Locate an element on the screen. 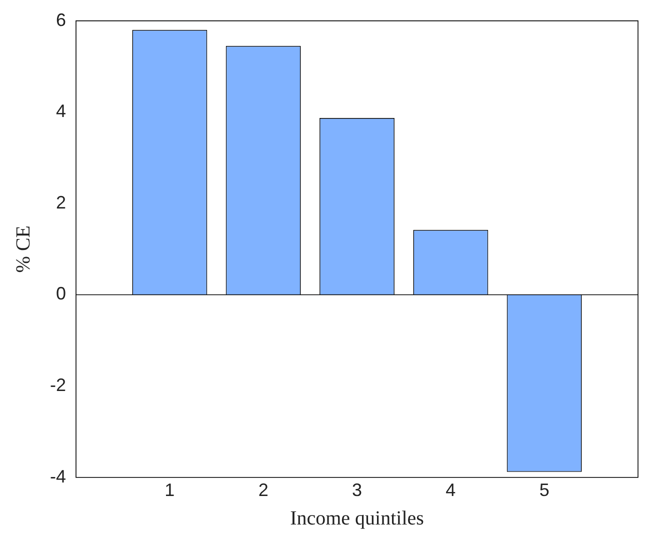 The height and width of the screenshot is (537, 650). x-tick-label: 1 is located at coordinates (169, 490).